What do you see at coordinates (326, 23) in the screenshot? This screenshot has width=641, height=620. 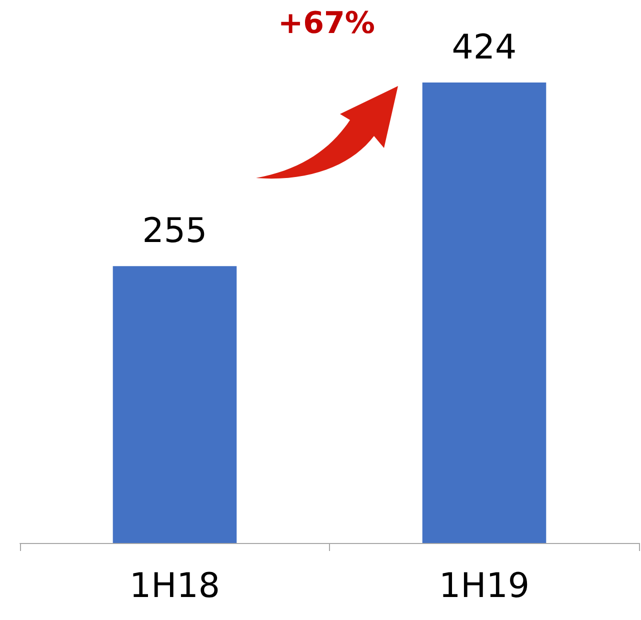 I see `text: +67%` at bounding box center [326, 23].